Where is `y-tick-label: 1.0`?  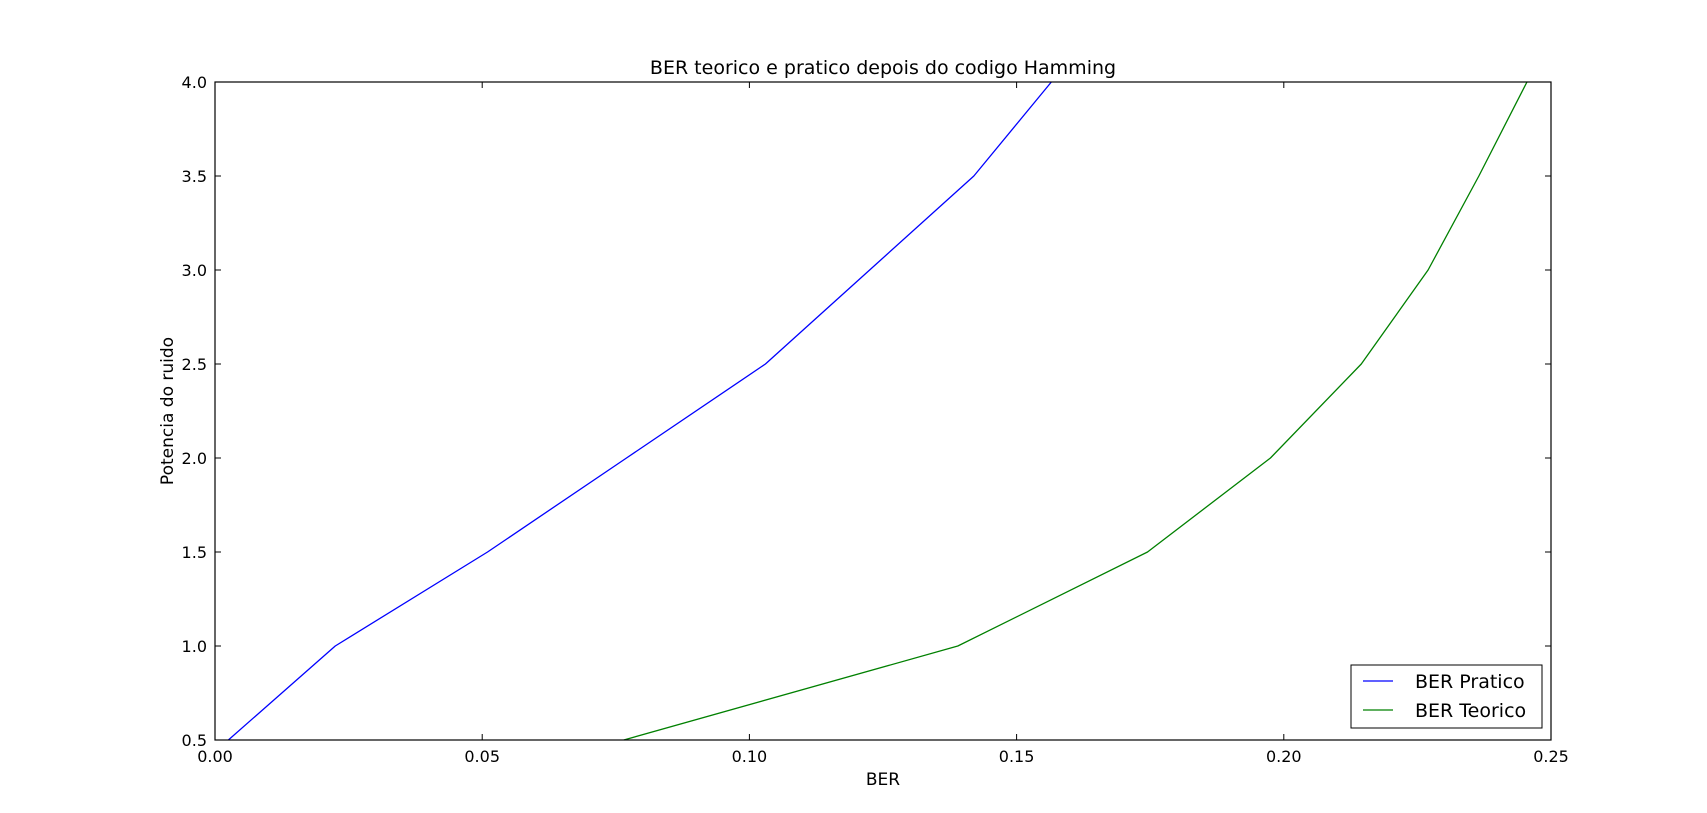
y-tick-label: 1.0 is located at coordinates (194, 646).